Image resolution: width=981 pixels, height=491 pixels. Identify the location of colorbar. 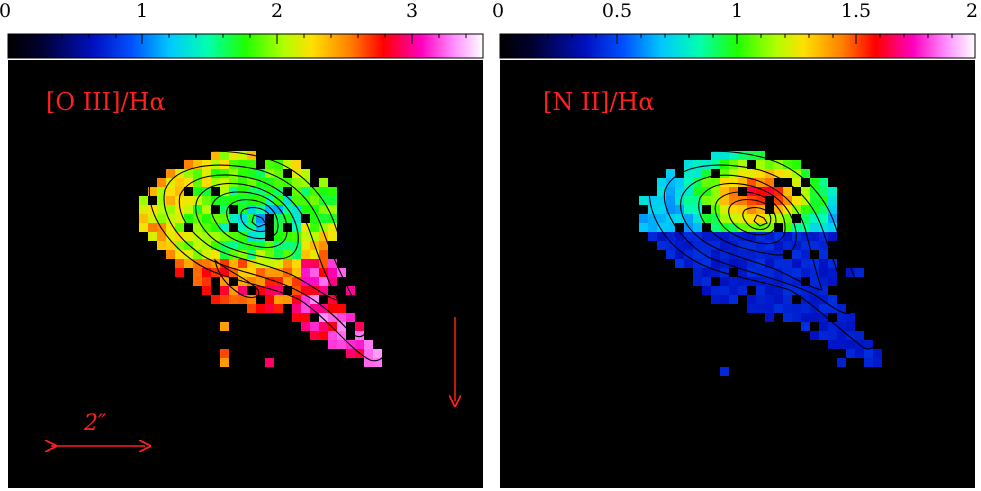
(245, 46).